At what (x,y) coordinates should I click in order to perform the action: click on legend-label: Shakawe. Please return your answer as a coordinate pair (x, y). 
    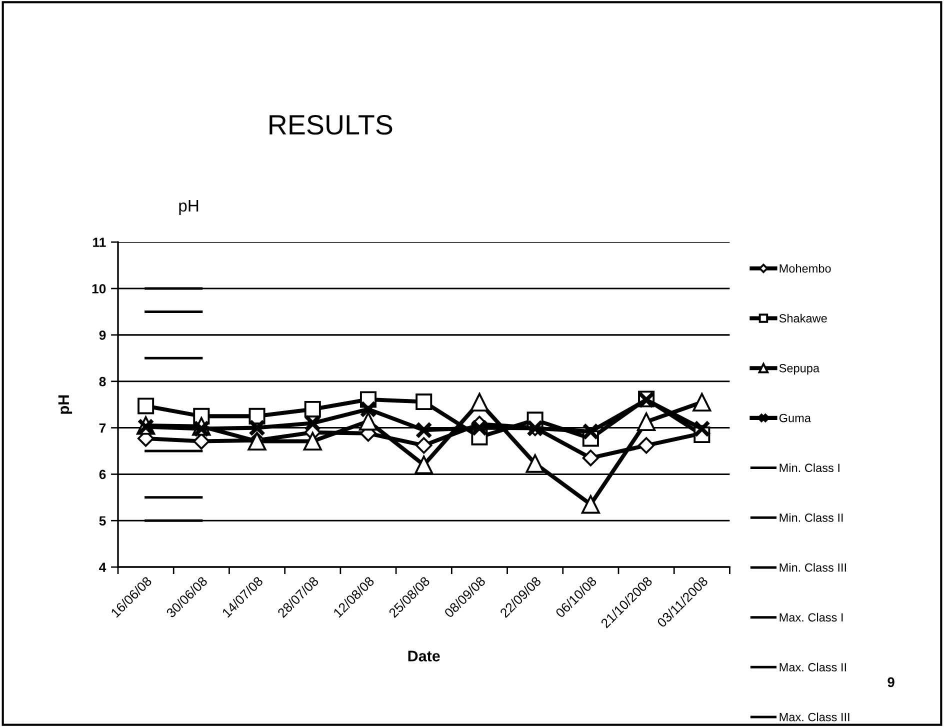
    Looking at the image, I should click on (803, 318).